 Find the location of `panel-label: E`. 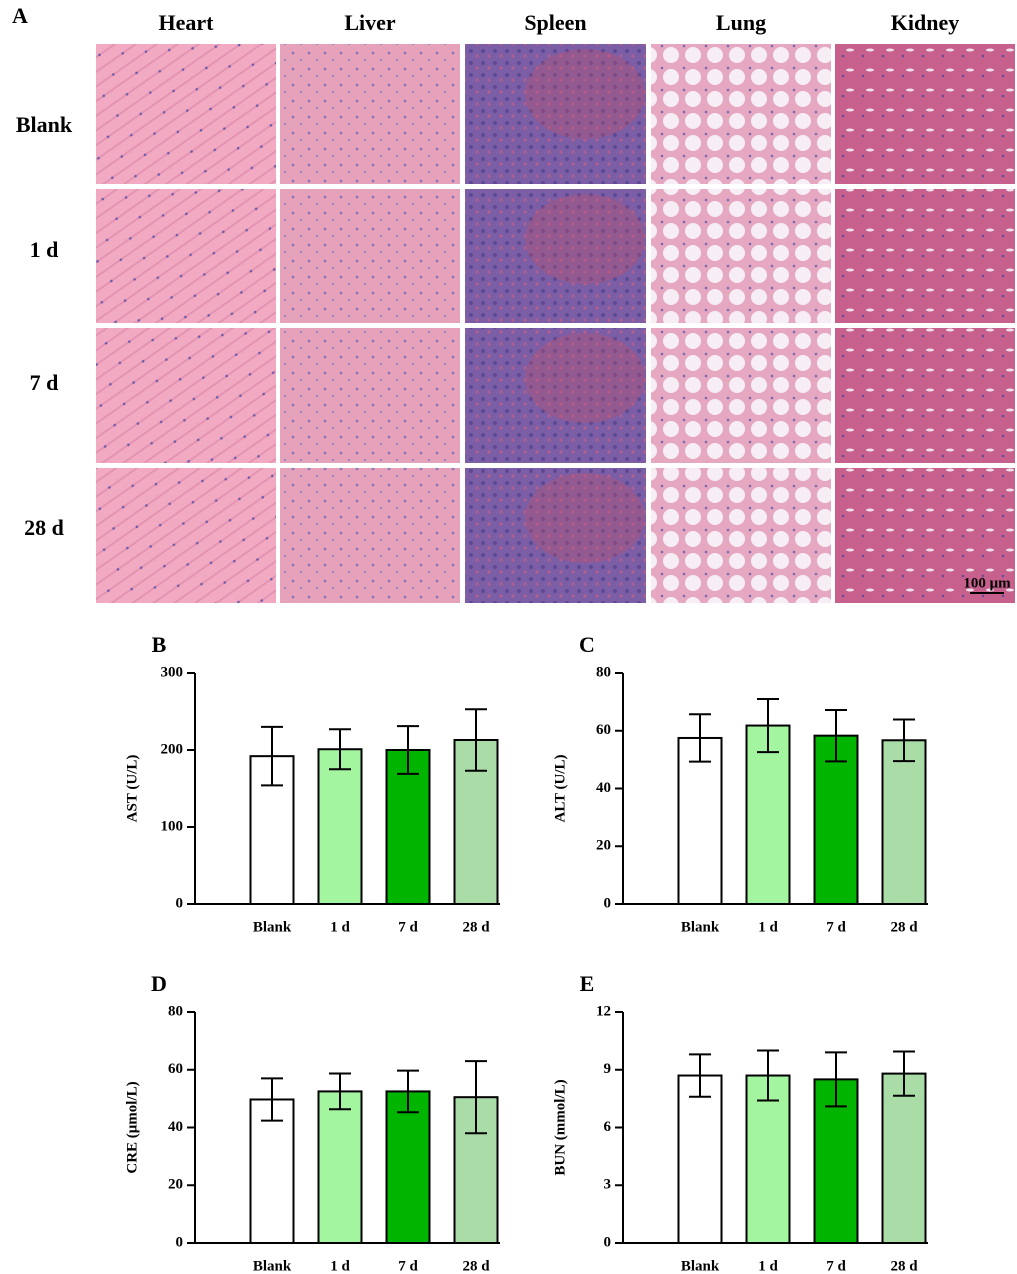

panel-label: E is located at coordinates (587, 983).